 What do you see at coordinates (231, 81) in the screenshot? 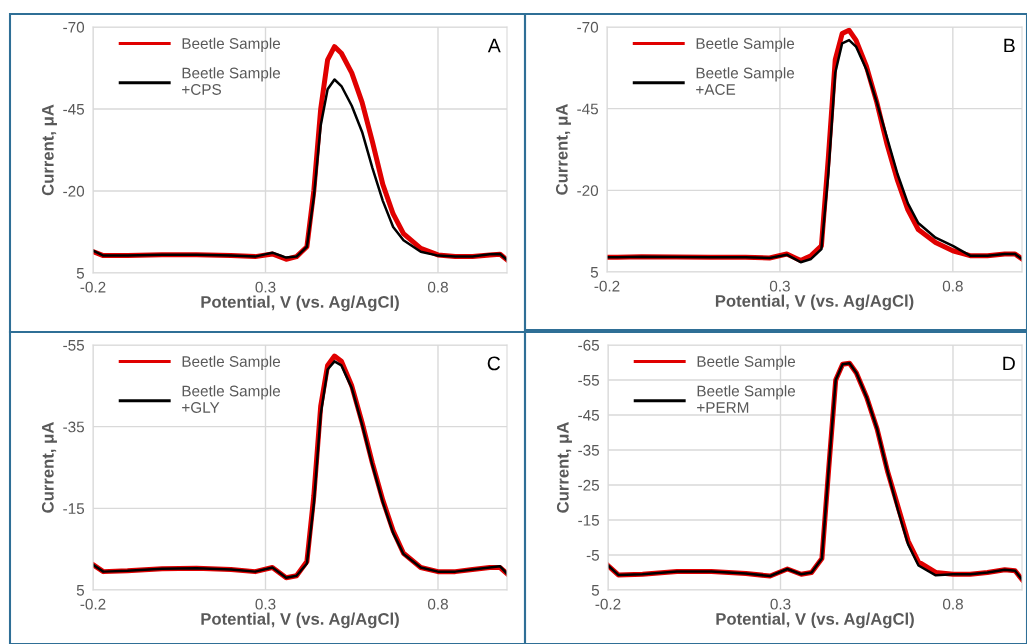
I see `legend-label: Beetle Sample +CPS` at bounding box center [231, 81].